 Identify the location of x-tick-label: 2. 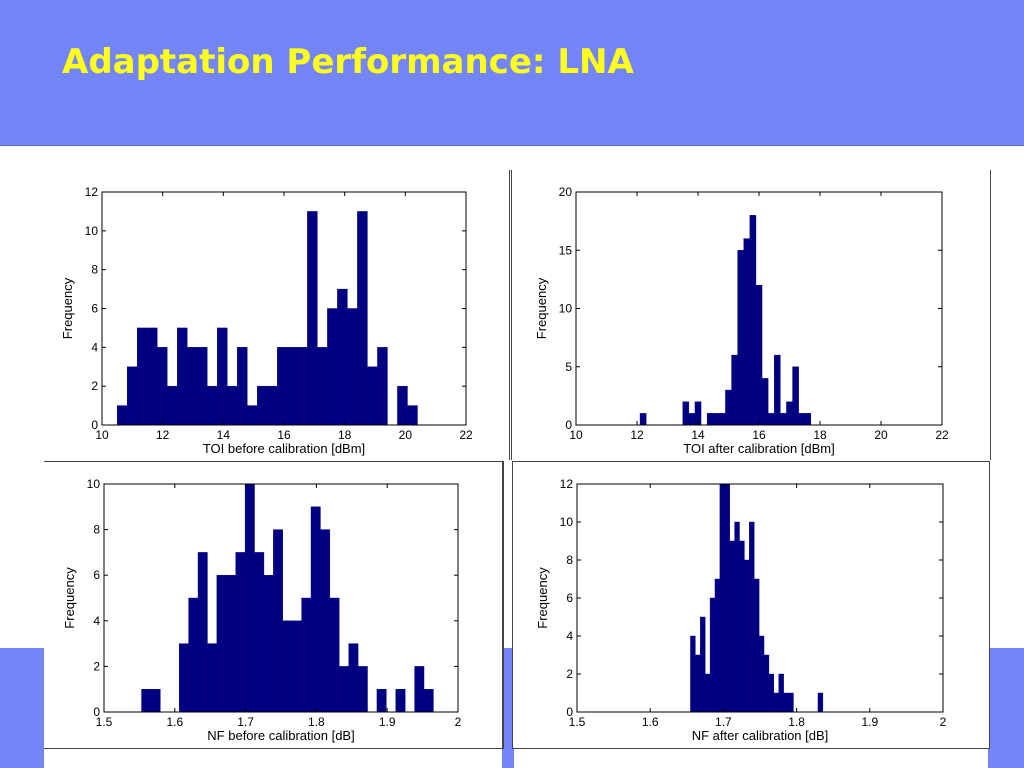
(943, 722).